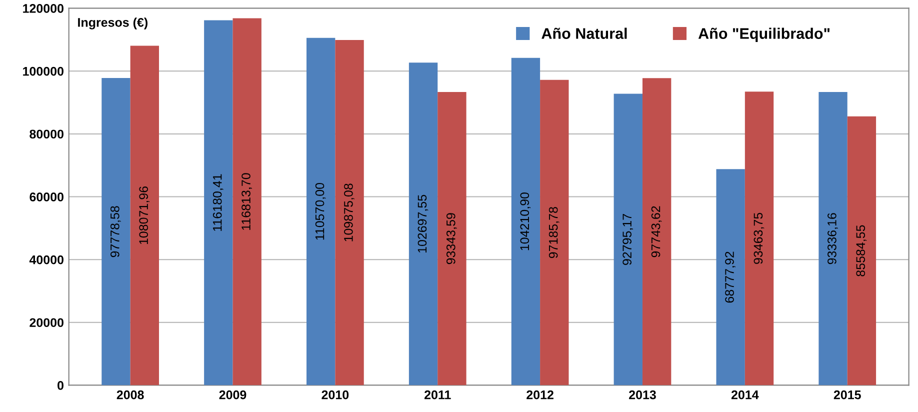 The width and height of the screenshot is (918, 412). I want to click on data-label: 97743,62, so click(656, 232).